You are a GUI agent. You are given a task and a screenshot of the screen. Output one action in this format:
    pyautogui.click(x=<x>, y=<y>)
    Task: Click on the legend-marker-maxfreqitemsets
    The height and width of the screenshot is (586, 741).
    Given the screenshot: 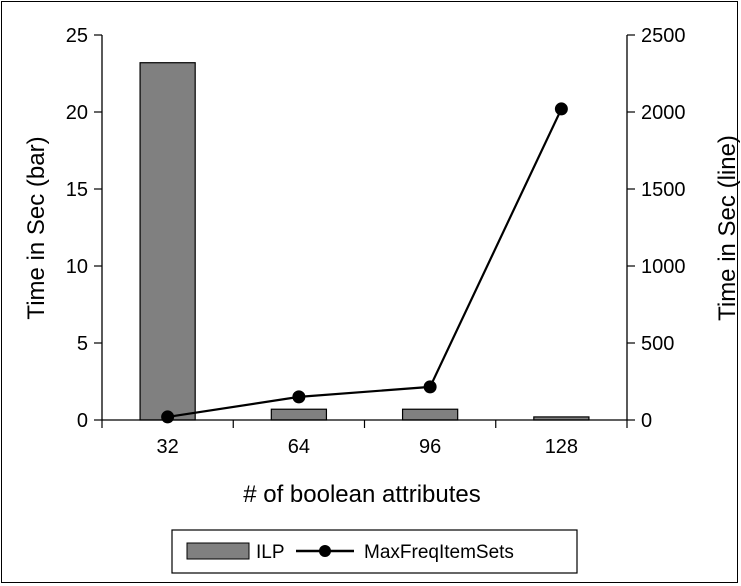 What is the action you would take?
    pyautogui.click(x=325, y=551)
    